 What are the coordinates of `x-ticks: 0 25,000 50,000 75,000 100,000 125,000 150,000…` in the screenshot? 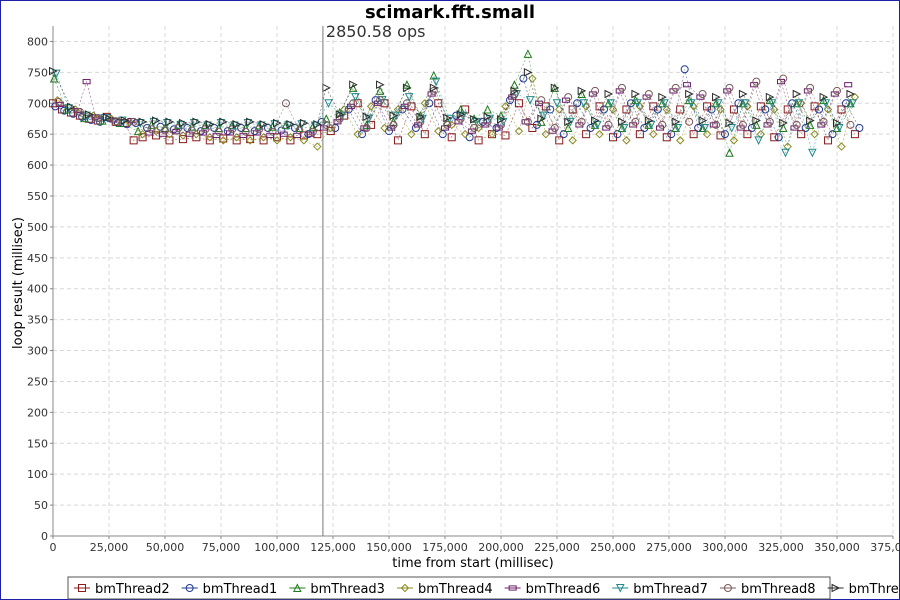 It's located at (475, 545).